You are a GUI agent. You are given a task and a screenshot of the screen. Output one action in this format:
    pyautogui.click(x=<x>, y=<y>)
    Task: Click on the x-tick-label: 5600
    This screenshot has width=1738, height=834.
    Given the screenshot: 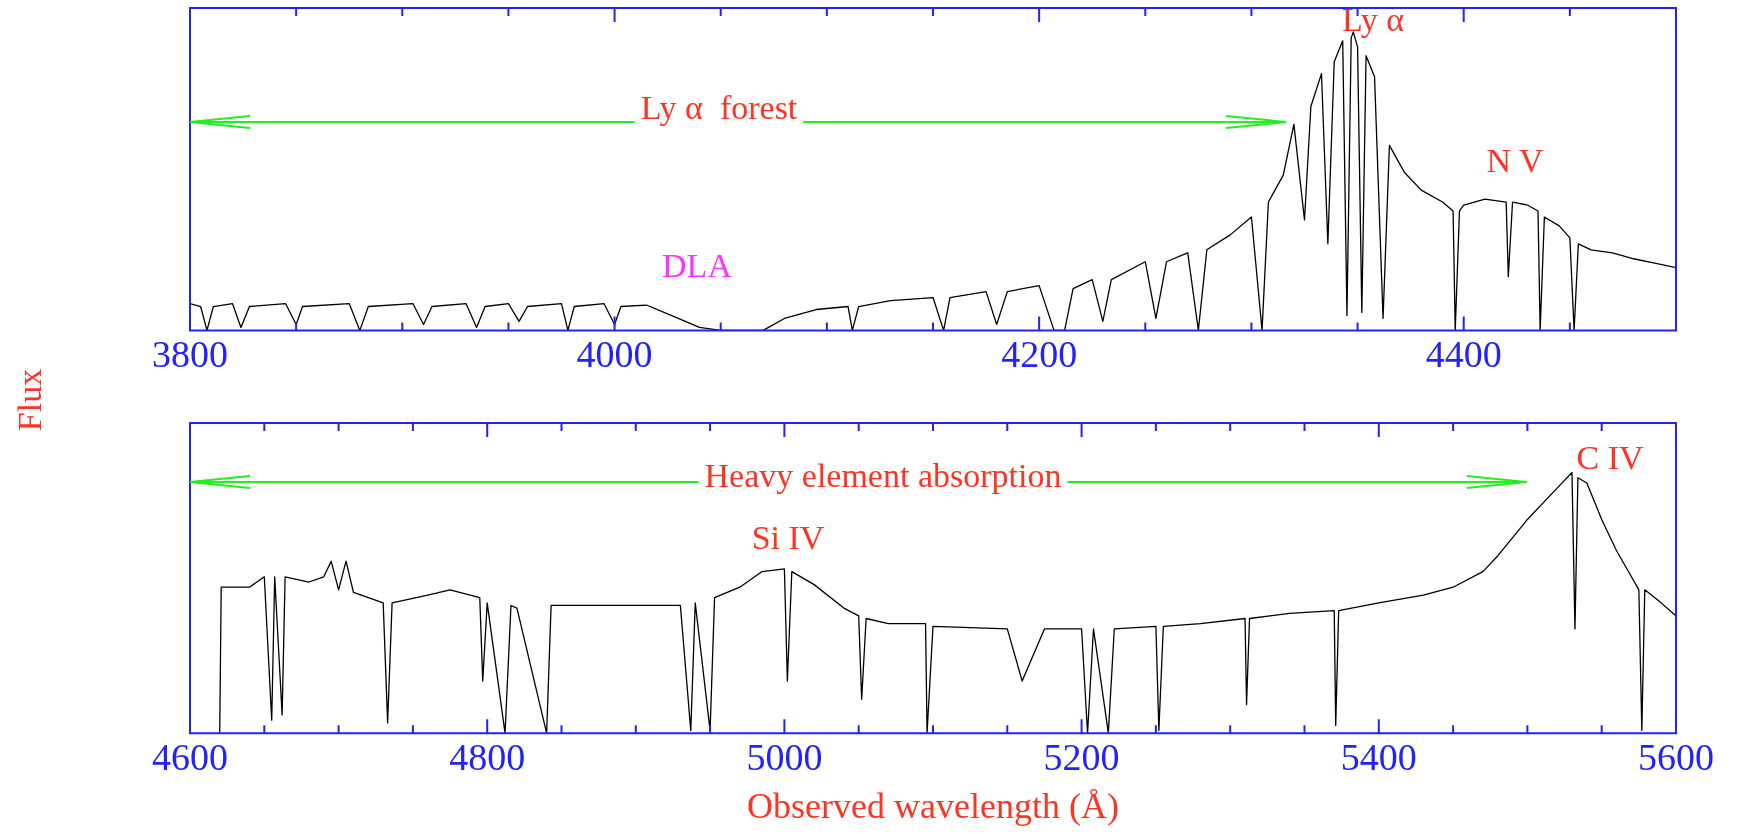 What is the action you would take?
    pyautogui.click(x=1676, y=756)
    